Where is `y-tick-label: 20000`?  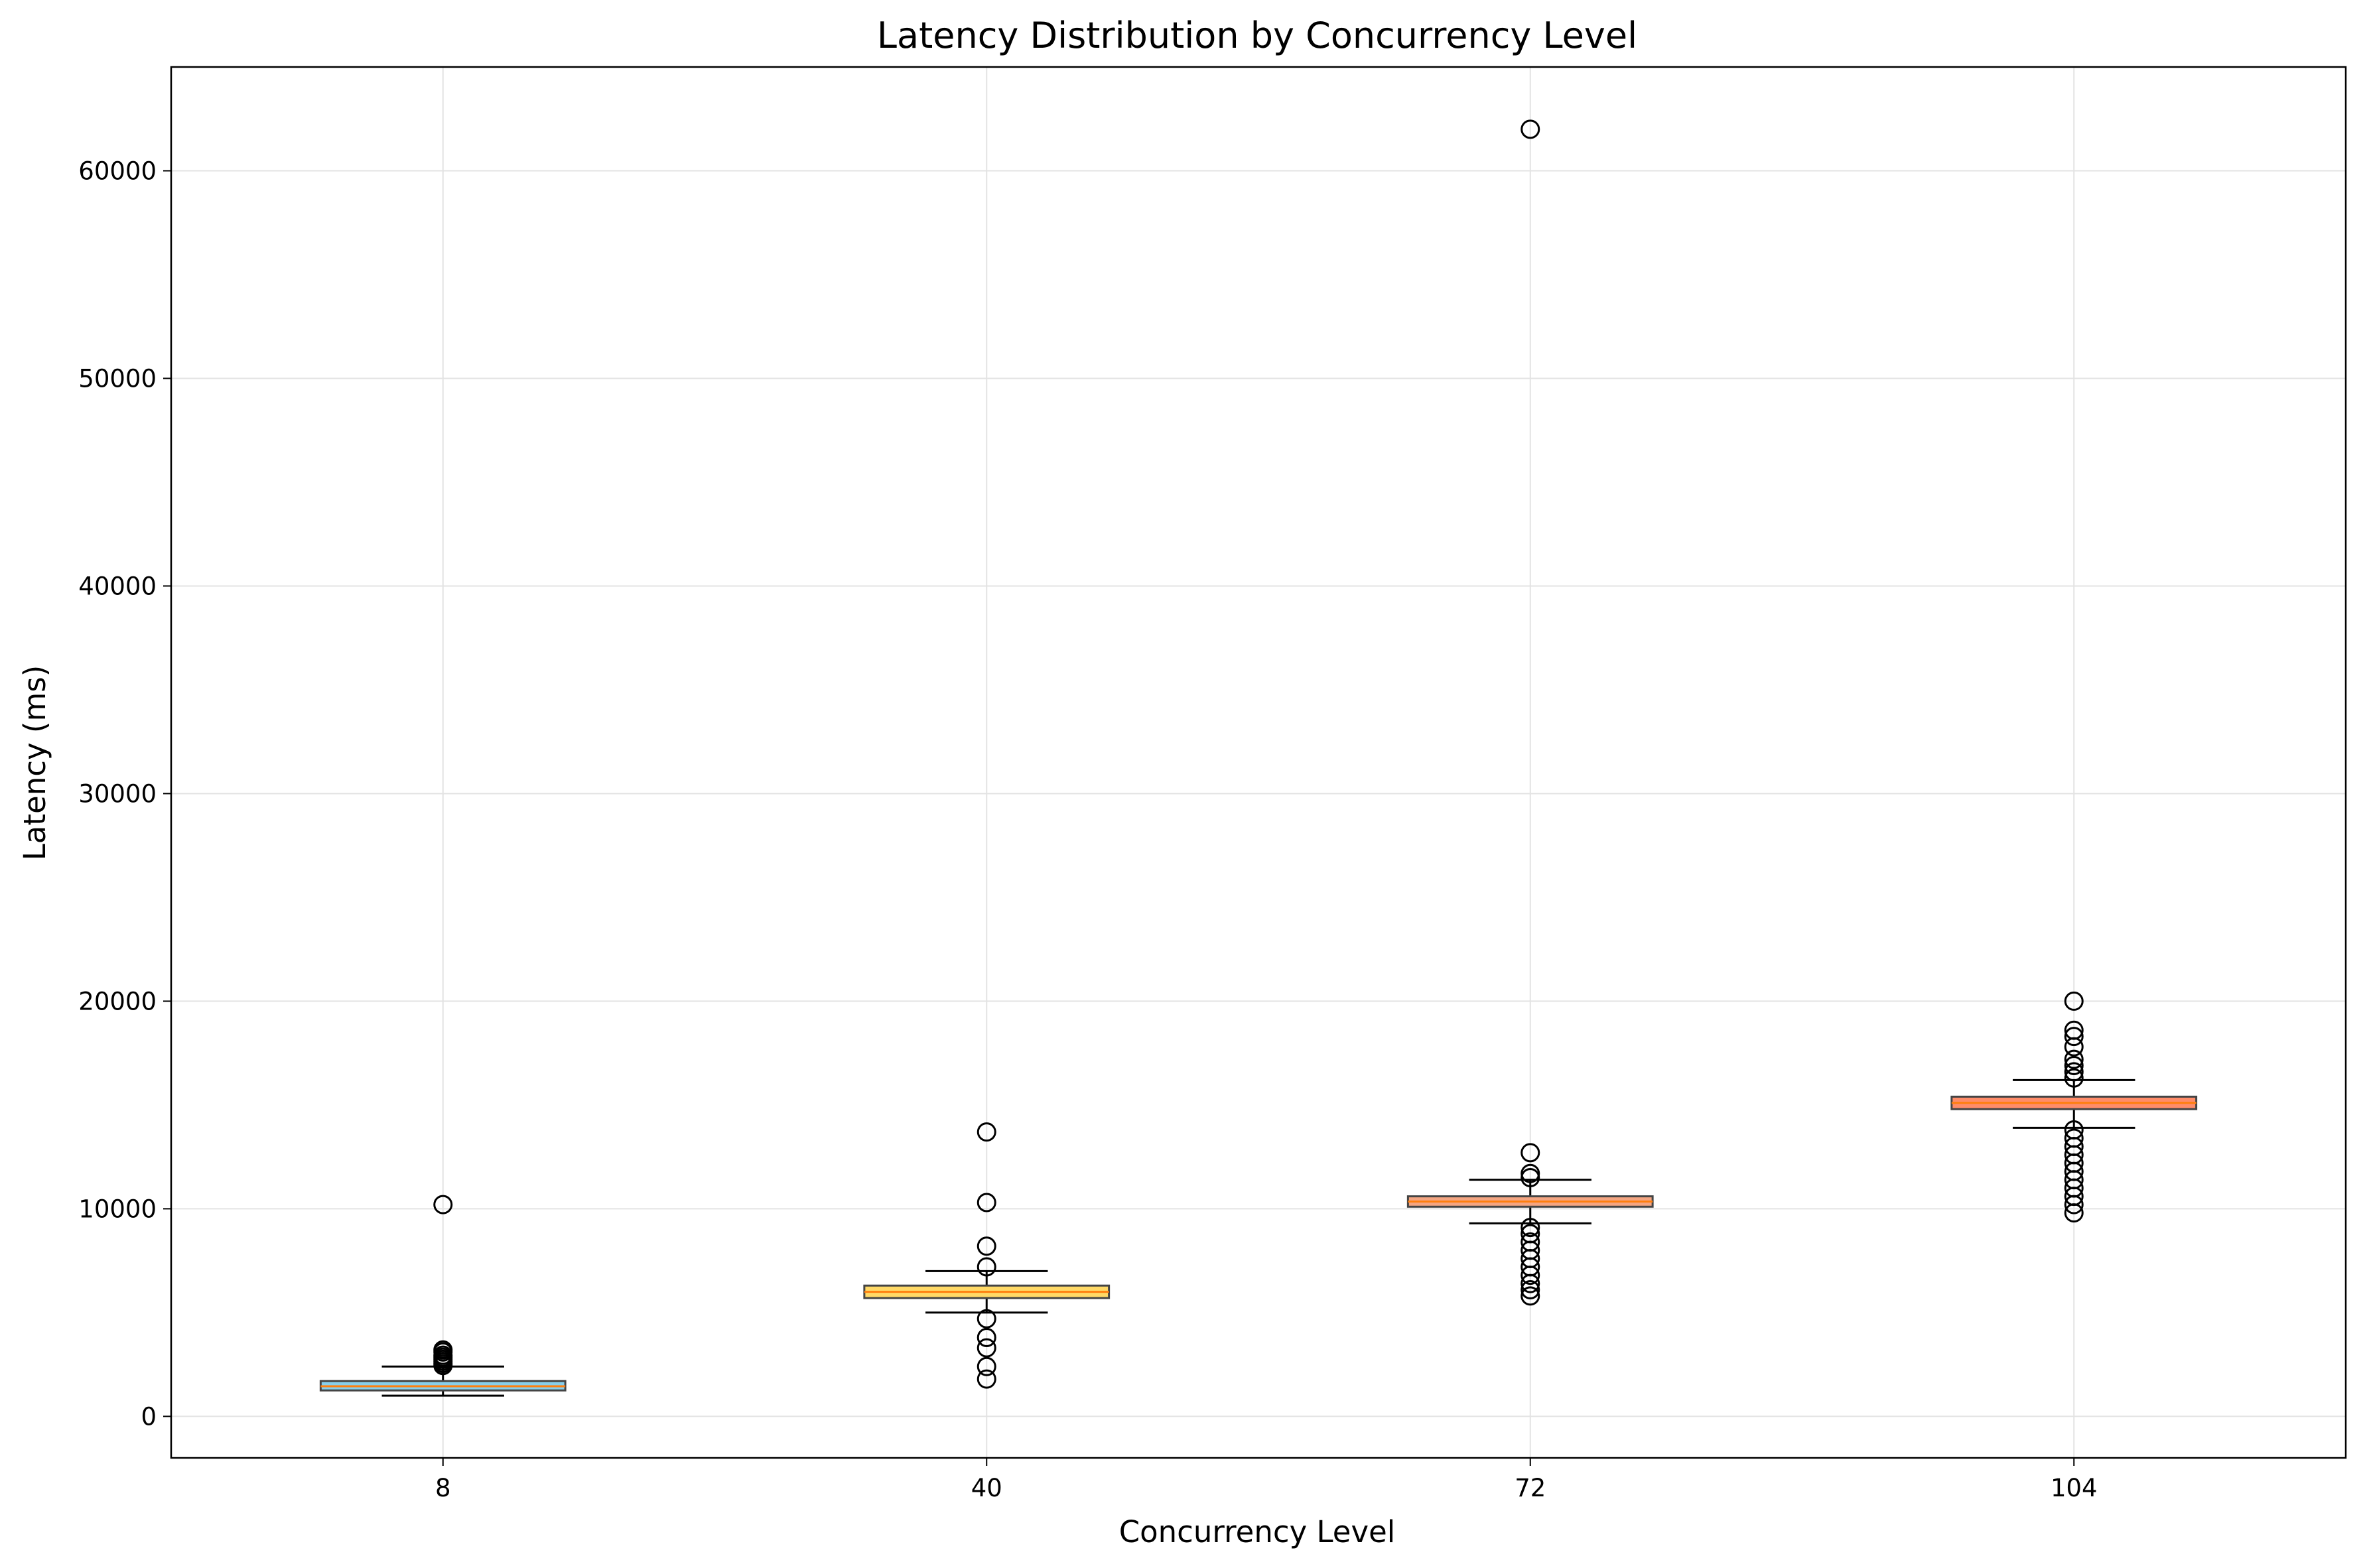
y-tick-label: 20000 is located at coordinates (118, 1001).